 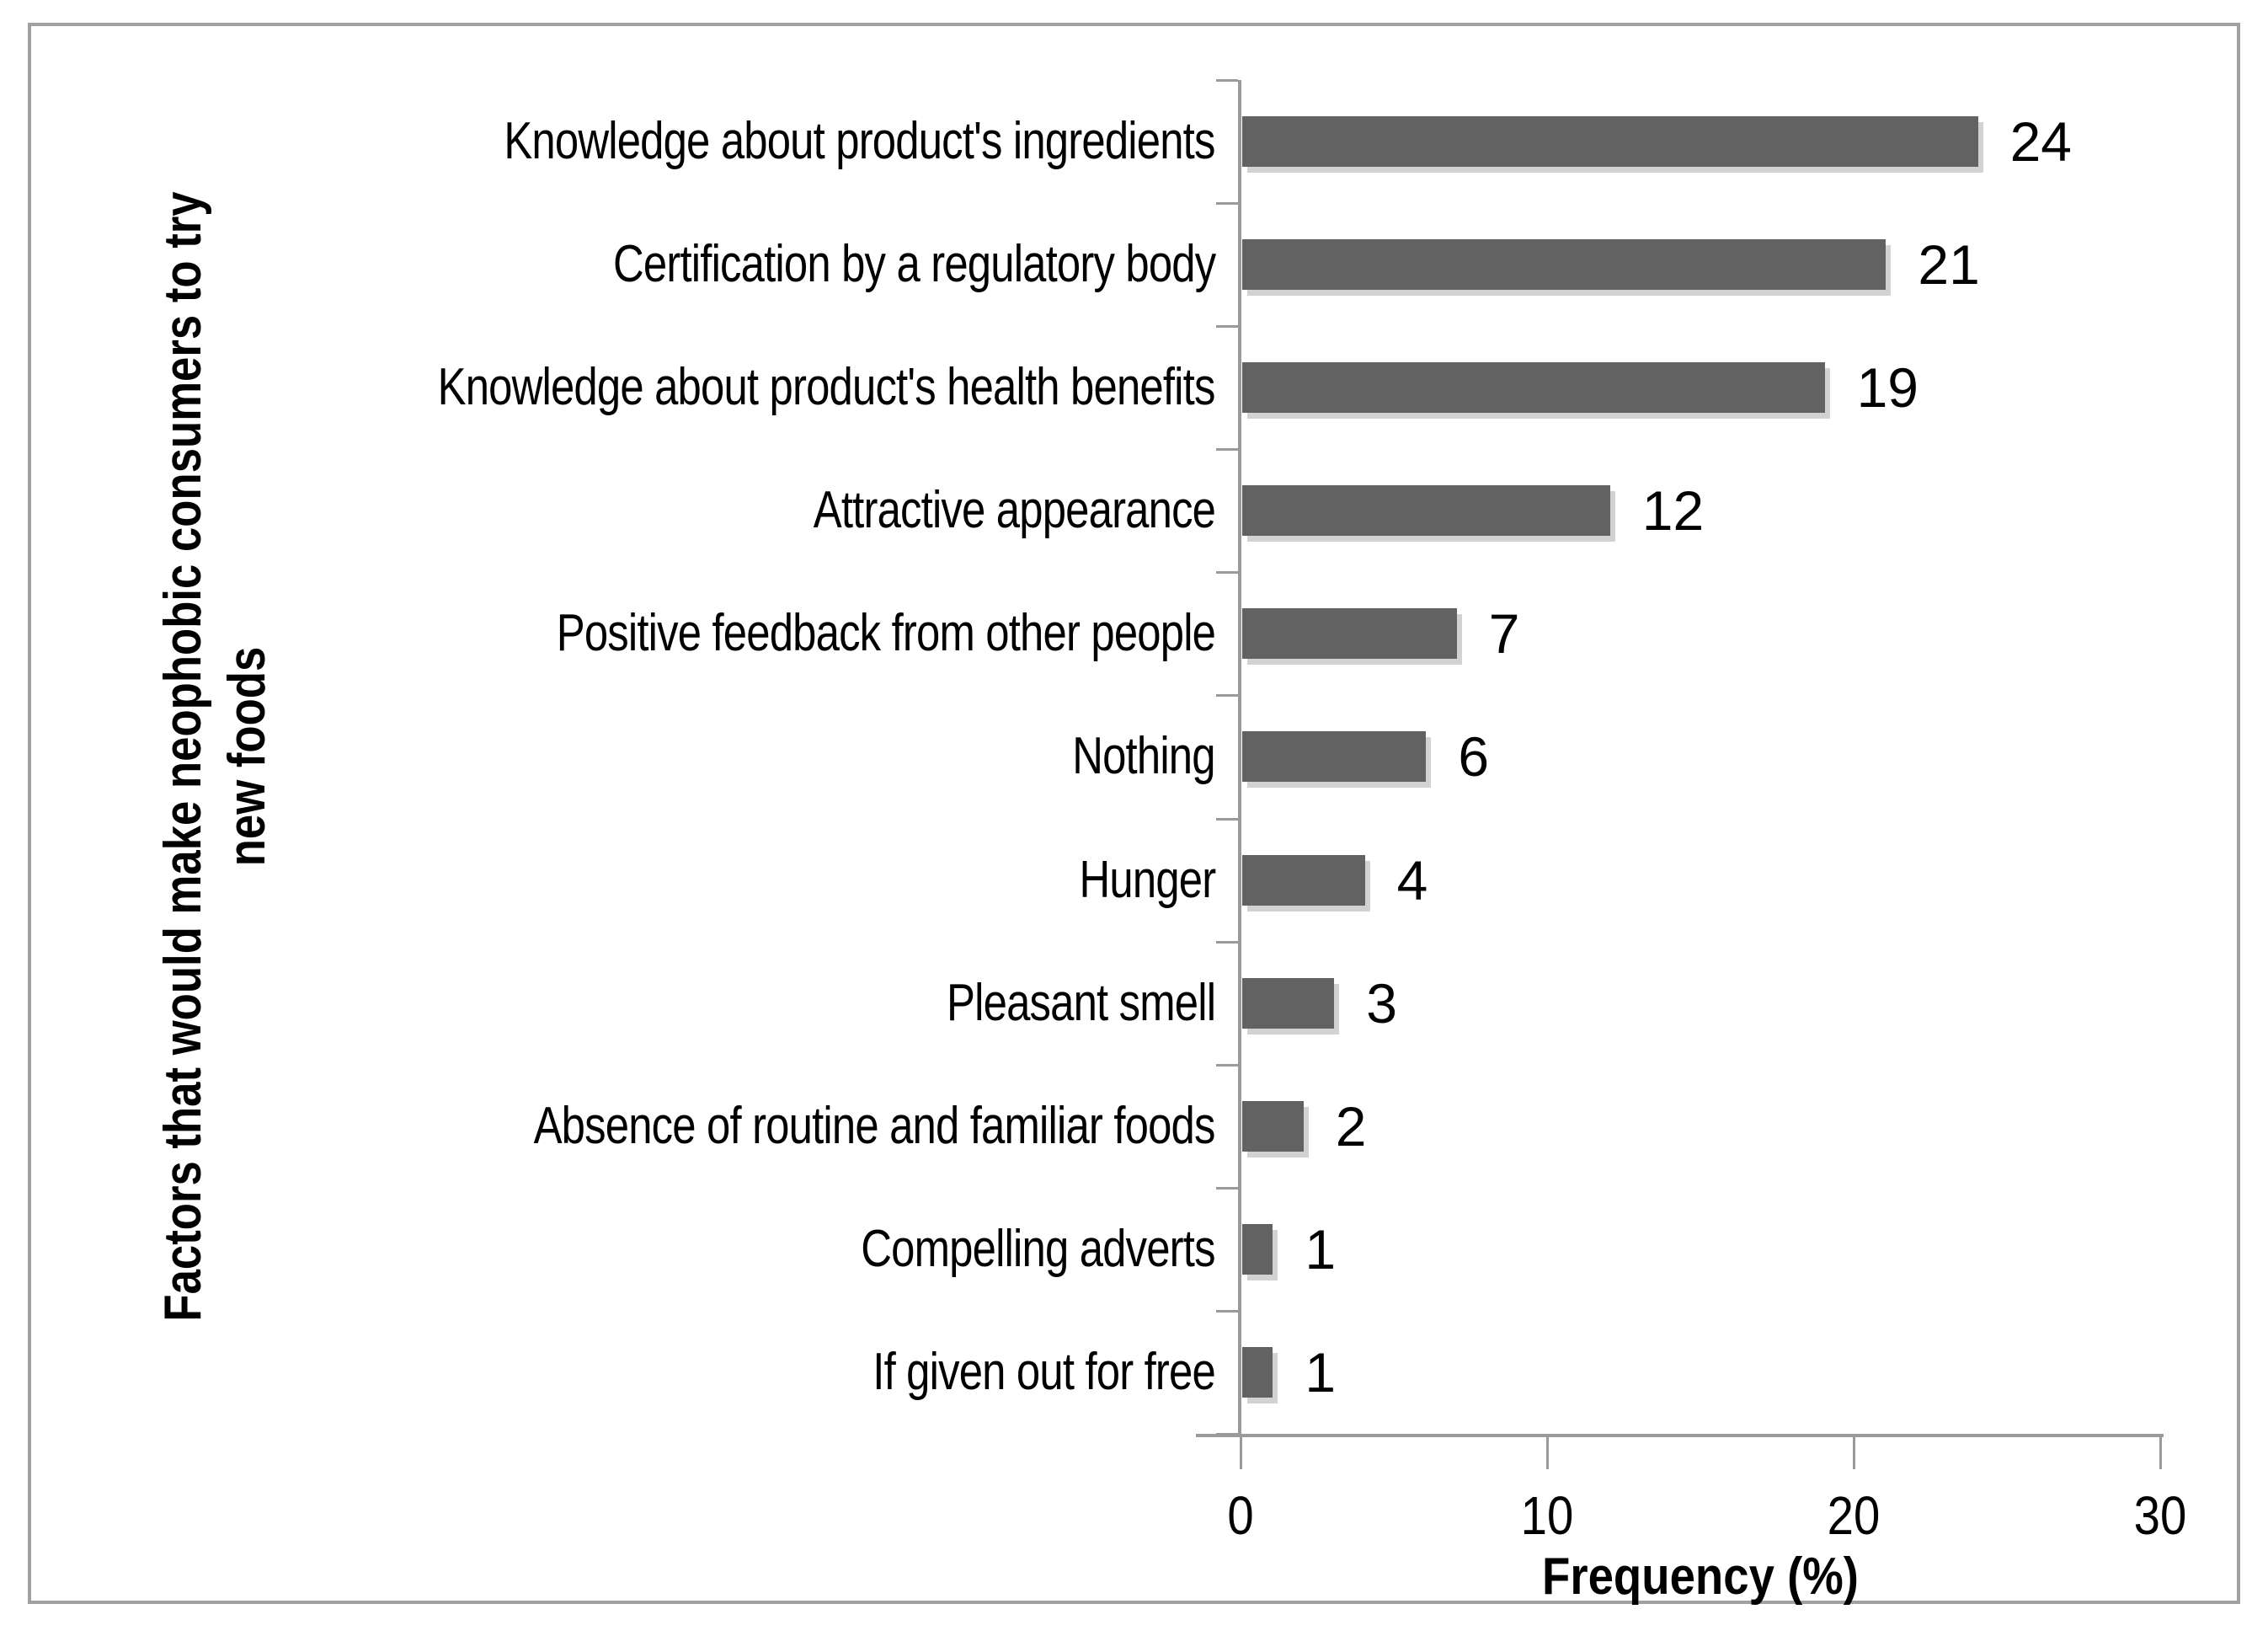 I want to click on value-label: 21, so click(x=1949, y=265).